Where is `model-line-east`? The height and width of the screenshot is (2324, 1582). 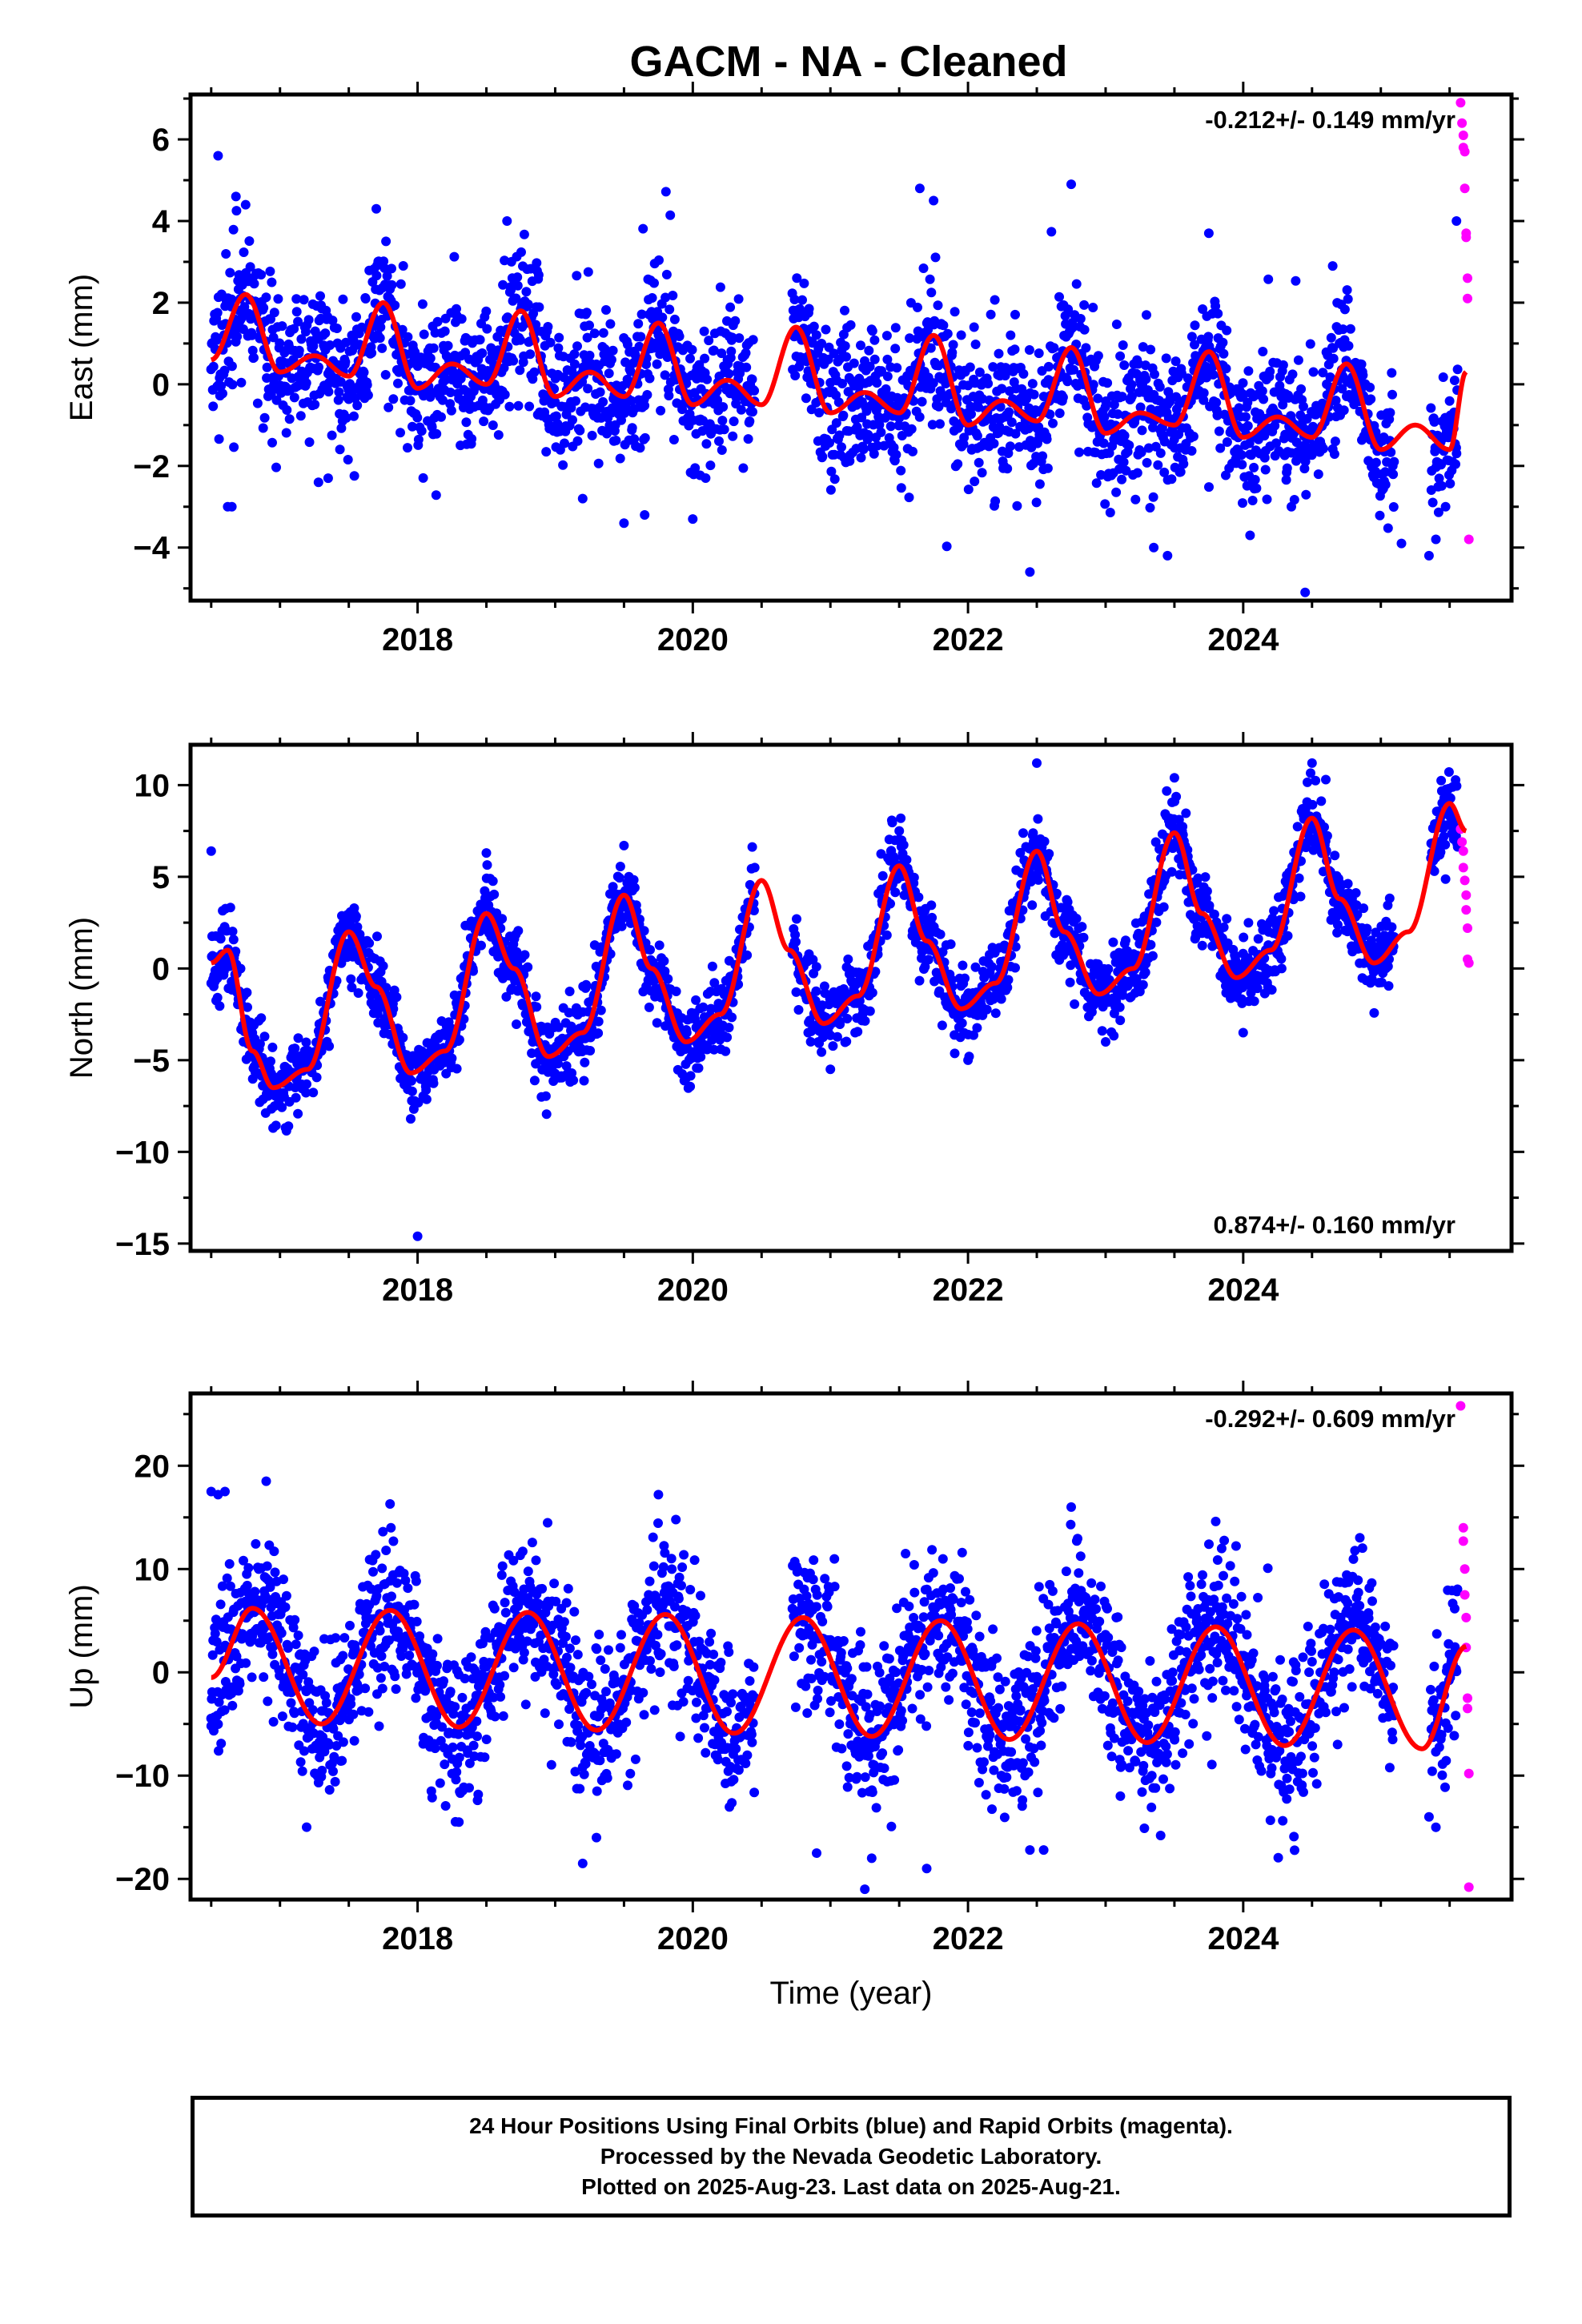 model-line-east is located at coordinates (839, 372).